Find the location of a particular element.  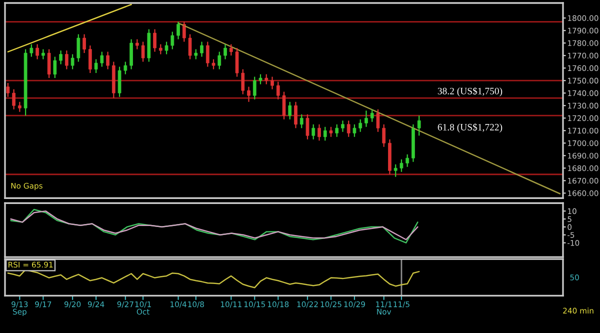

annotation: 38.2 (US$1,750) is located at coordinates (470, 91).